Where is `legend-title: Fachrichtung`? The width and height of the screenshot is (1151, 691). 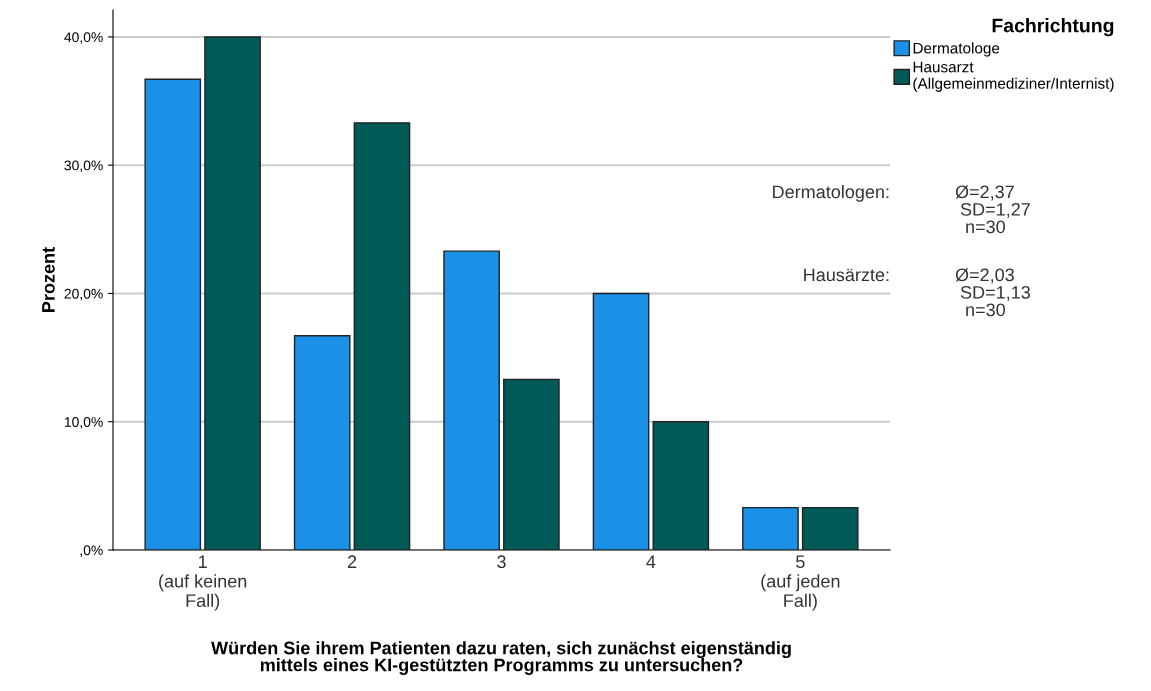 legend-title: Fachrichtung is located at coordinates (1053, 27).